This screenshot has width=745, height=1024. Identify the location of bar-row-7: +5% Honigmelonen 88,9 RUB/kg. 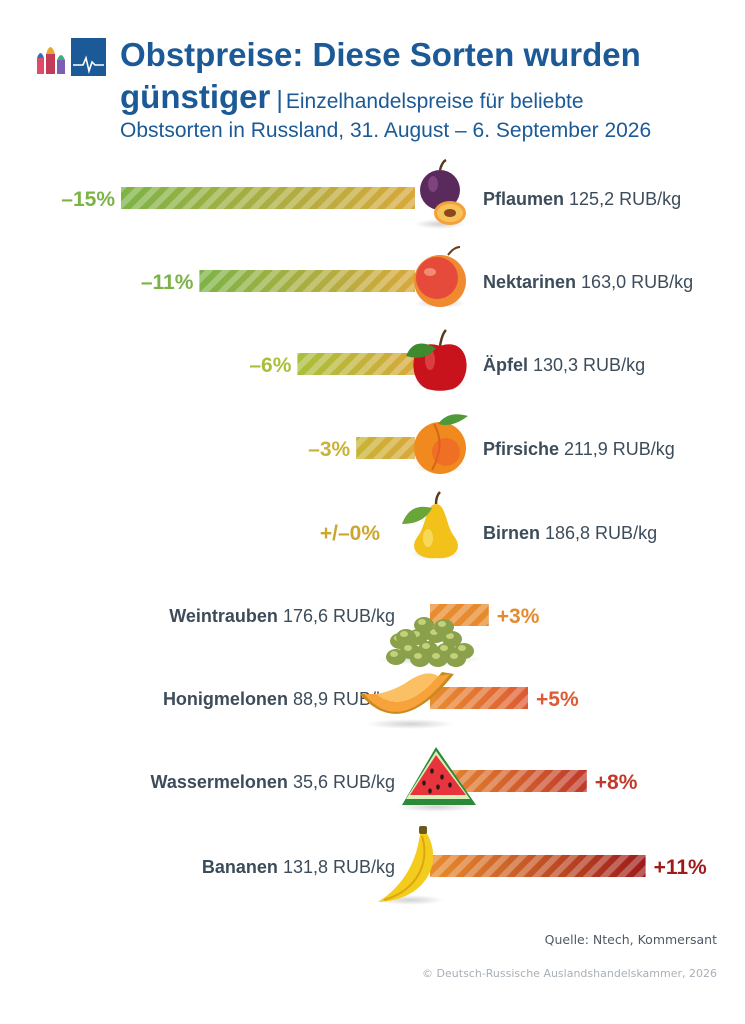
(371, 700).